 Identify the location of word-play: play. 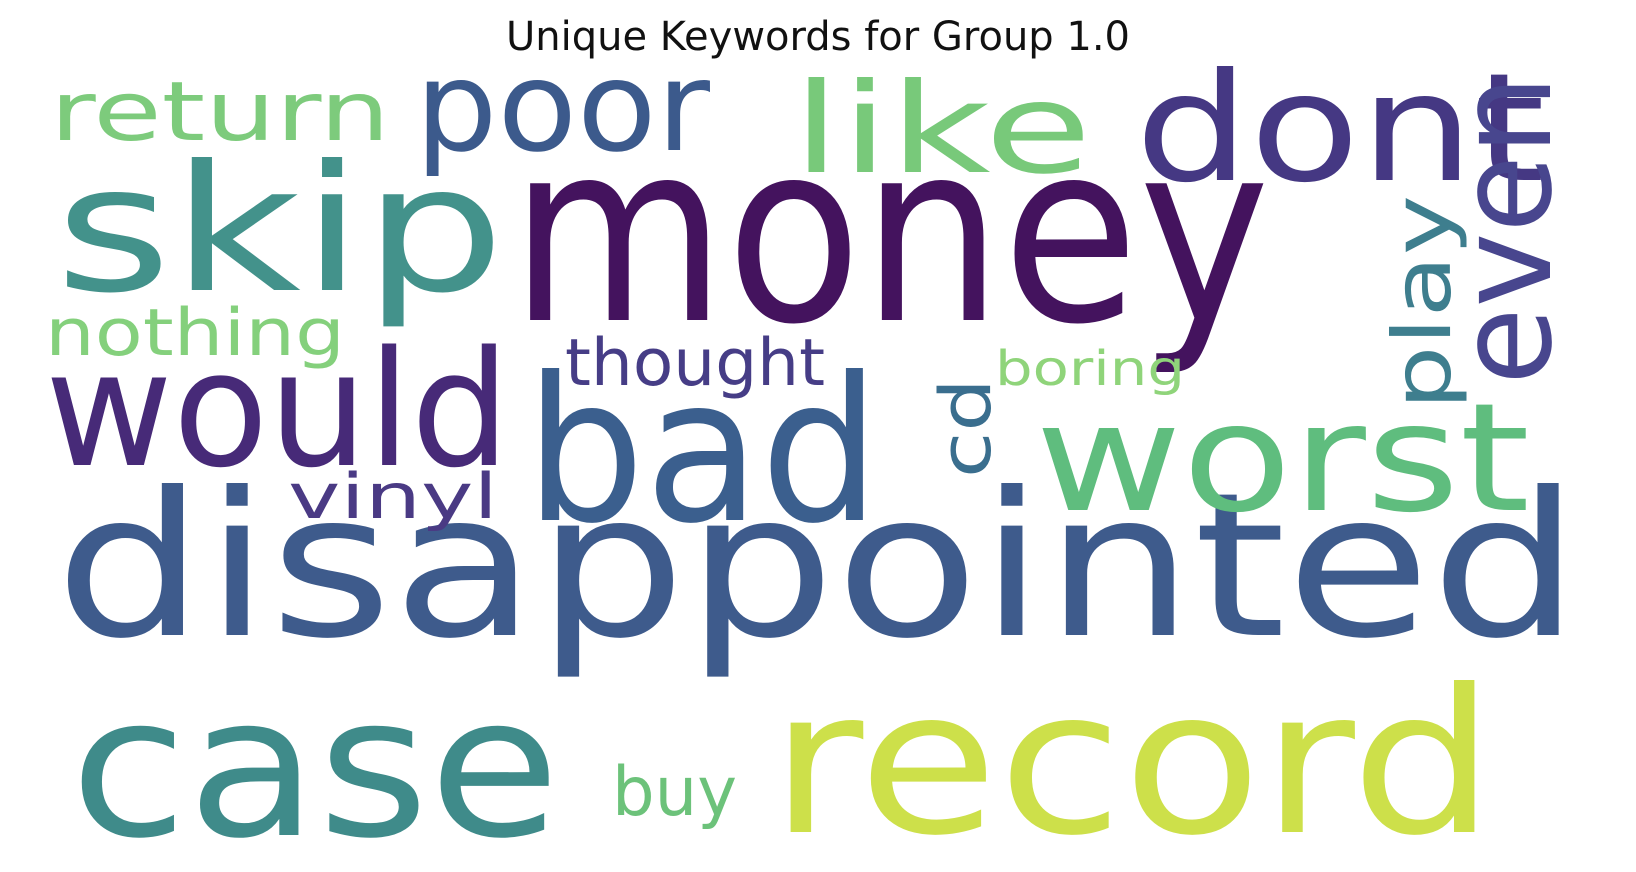
(1422, 302).